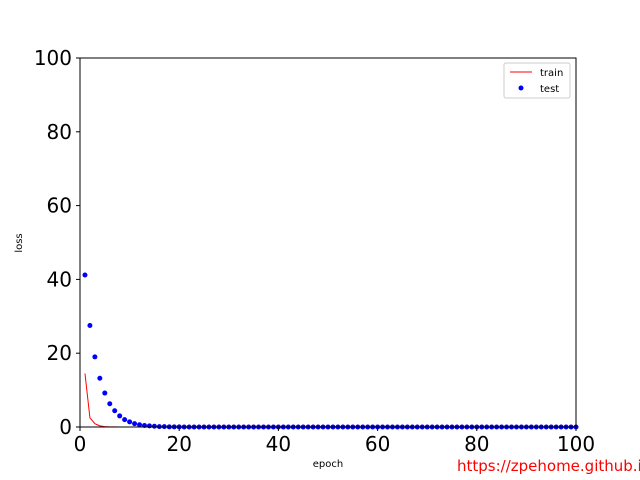 This screenshot has width=640, height=480. What do you see at coordinates (549, 89) in the screenshot?
I see `legend-test-label: test` at bounding box center [549, 89].